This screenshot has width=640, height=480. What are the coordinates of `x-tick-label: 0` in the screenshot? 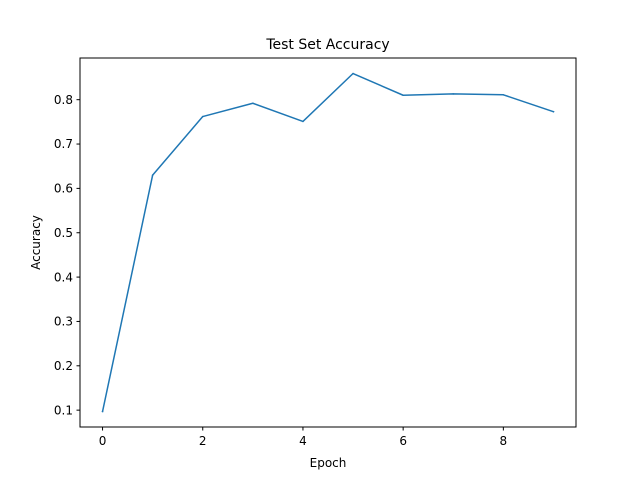 It's located at (103, 441).